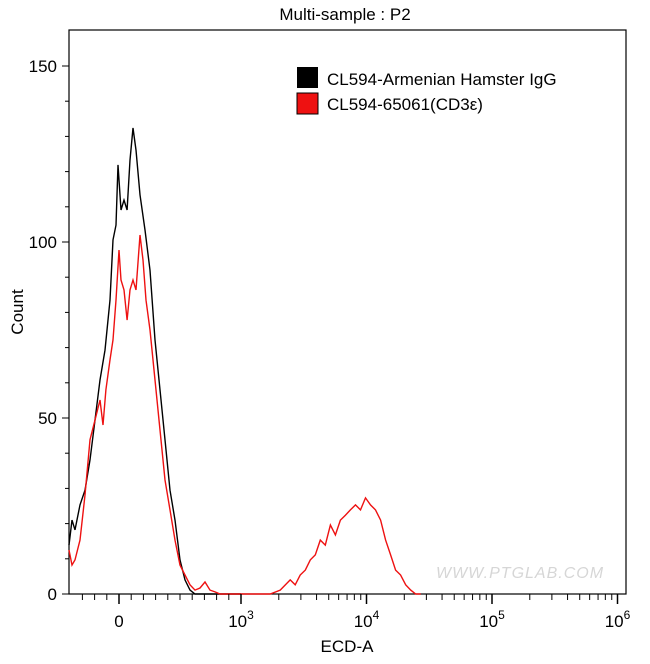 The width and height of the screenshot is (650, 664). Describe the element at coordinates (348, 646) in the screenshot. I see `x-axis-label: ECD-A` at that location.